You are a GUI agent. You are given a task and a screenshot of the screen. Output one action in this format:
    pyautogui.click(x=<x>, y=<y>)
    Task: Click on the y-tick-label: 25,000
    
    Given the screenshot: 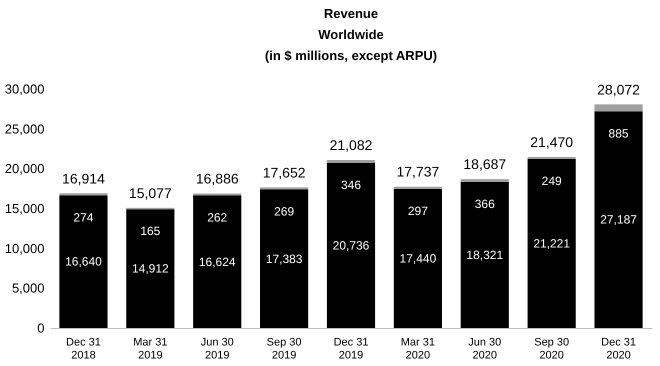 What is the action you would take?
    pyautogui.click(x=24, y=128)
    